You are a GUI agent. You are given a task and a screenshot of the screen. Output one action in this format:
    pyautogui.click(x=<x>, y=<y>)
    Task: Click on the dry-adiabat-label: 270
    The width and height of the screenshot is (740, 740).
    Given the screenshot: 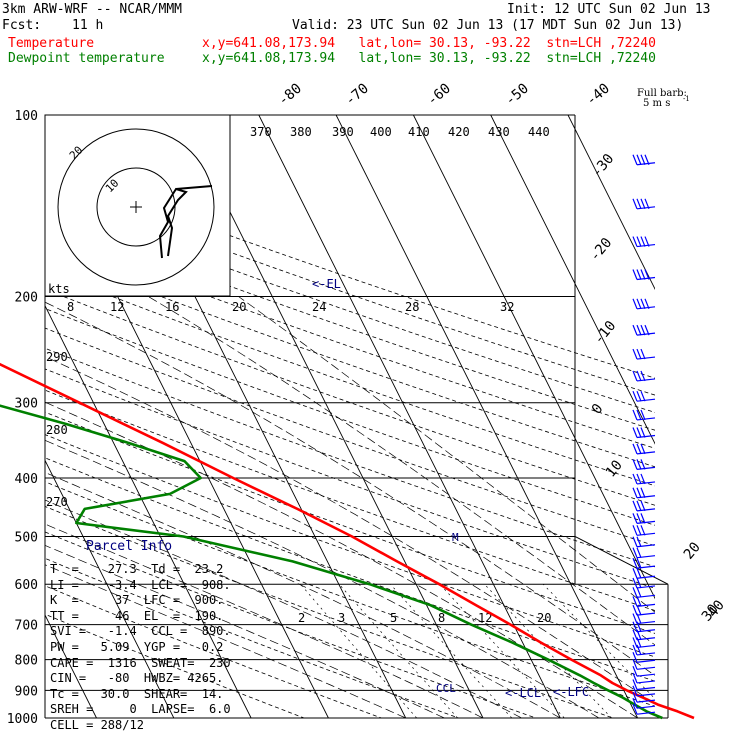 What is the action you would take?
    pyautogui.click(x=57, y=502)
    